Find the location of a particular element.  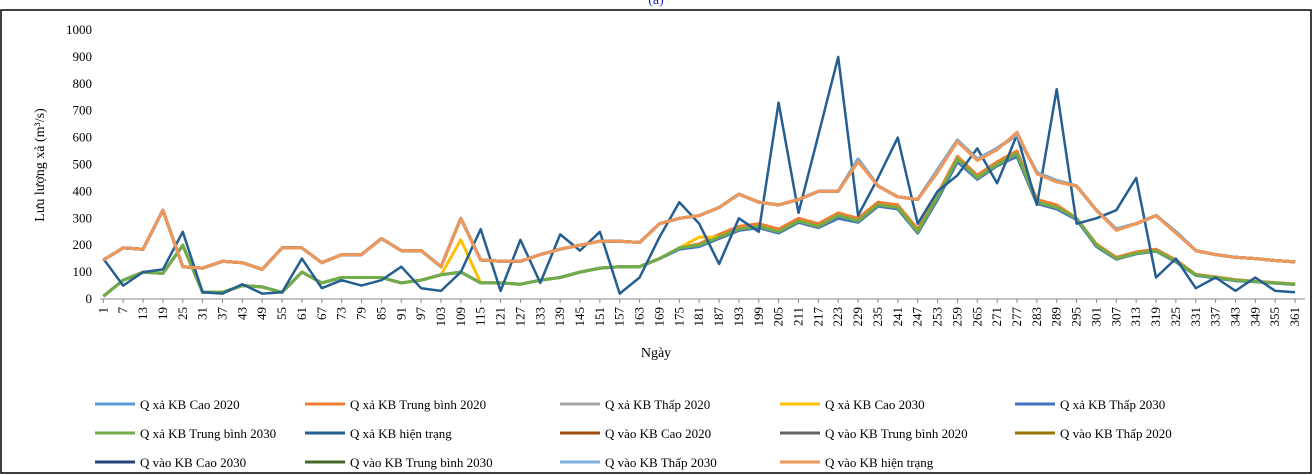

x-tick-label: 247 is located at coordinates (917, 317).